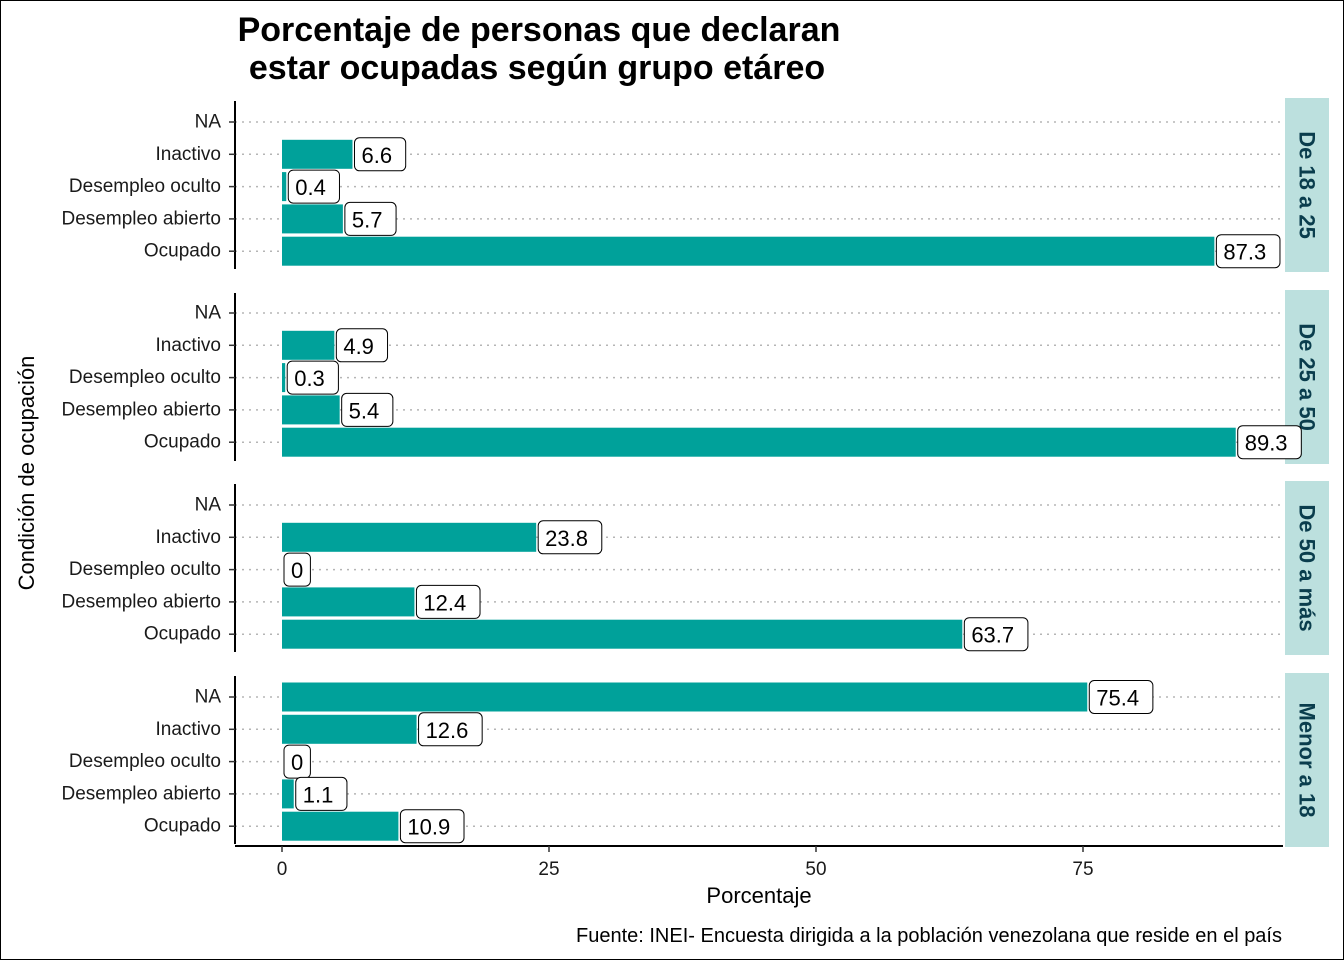  I want to click on value-label: 89.3, so click(1266, 443).